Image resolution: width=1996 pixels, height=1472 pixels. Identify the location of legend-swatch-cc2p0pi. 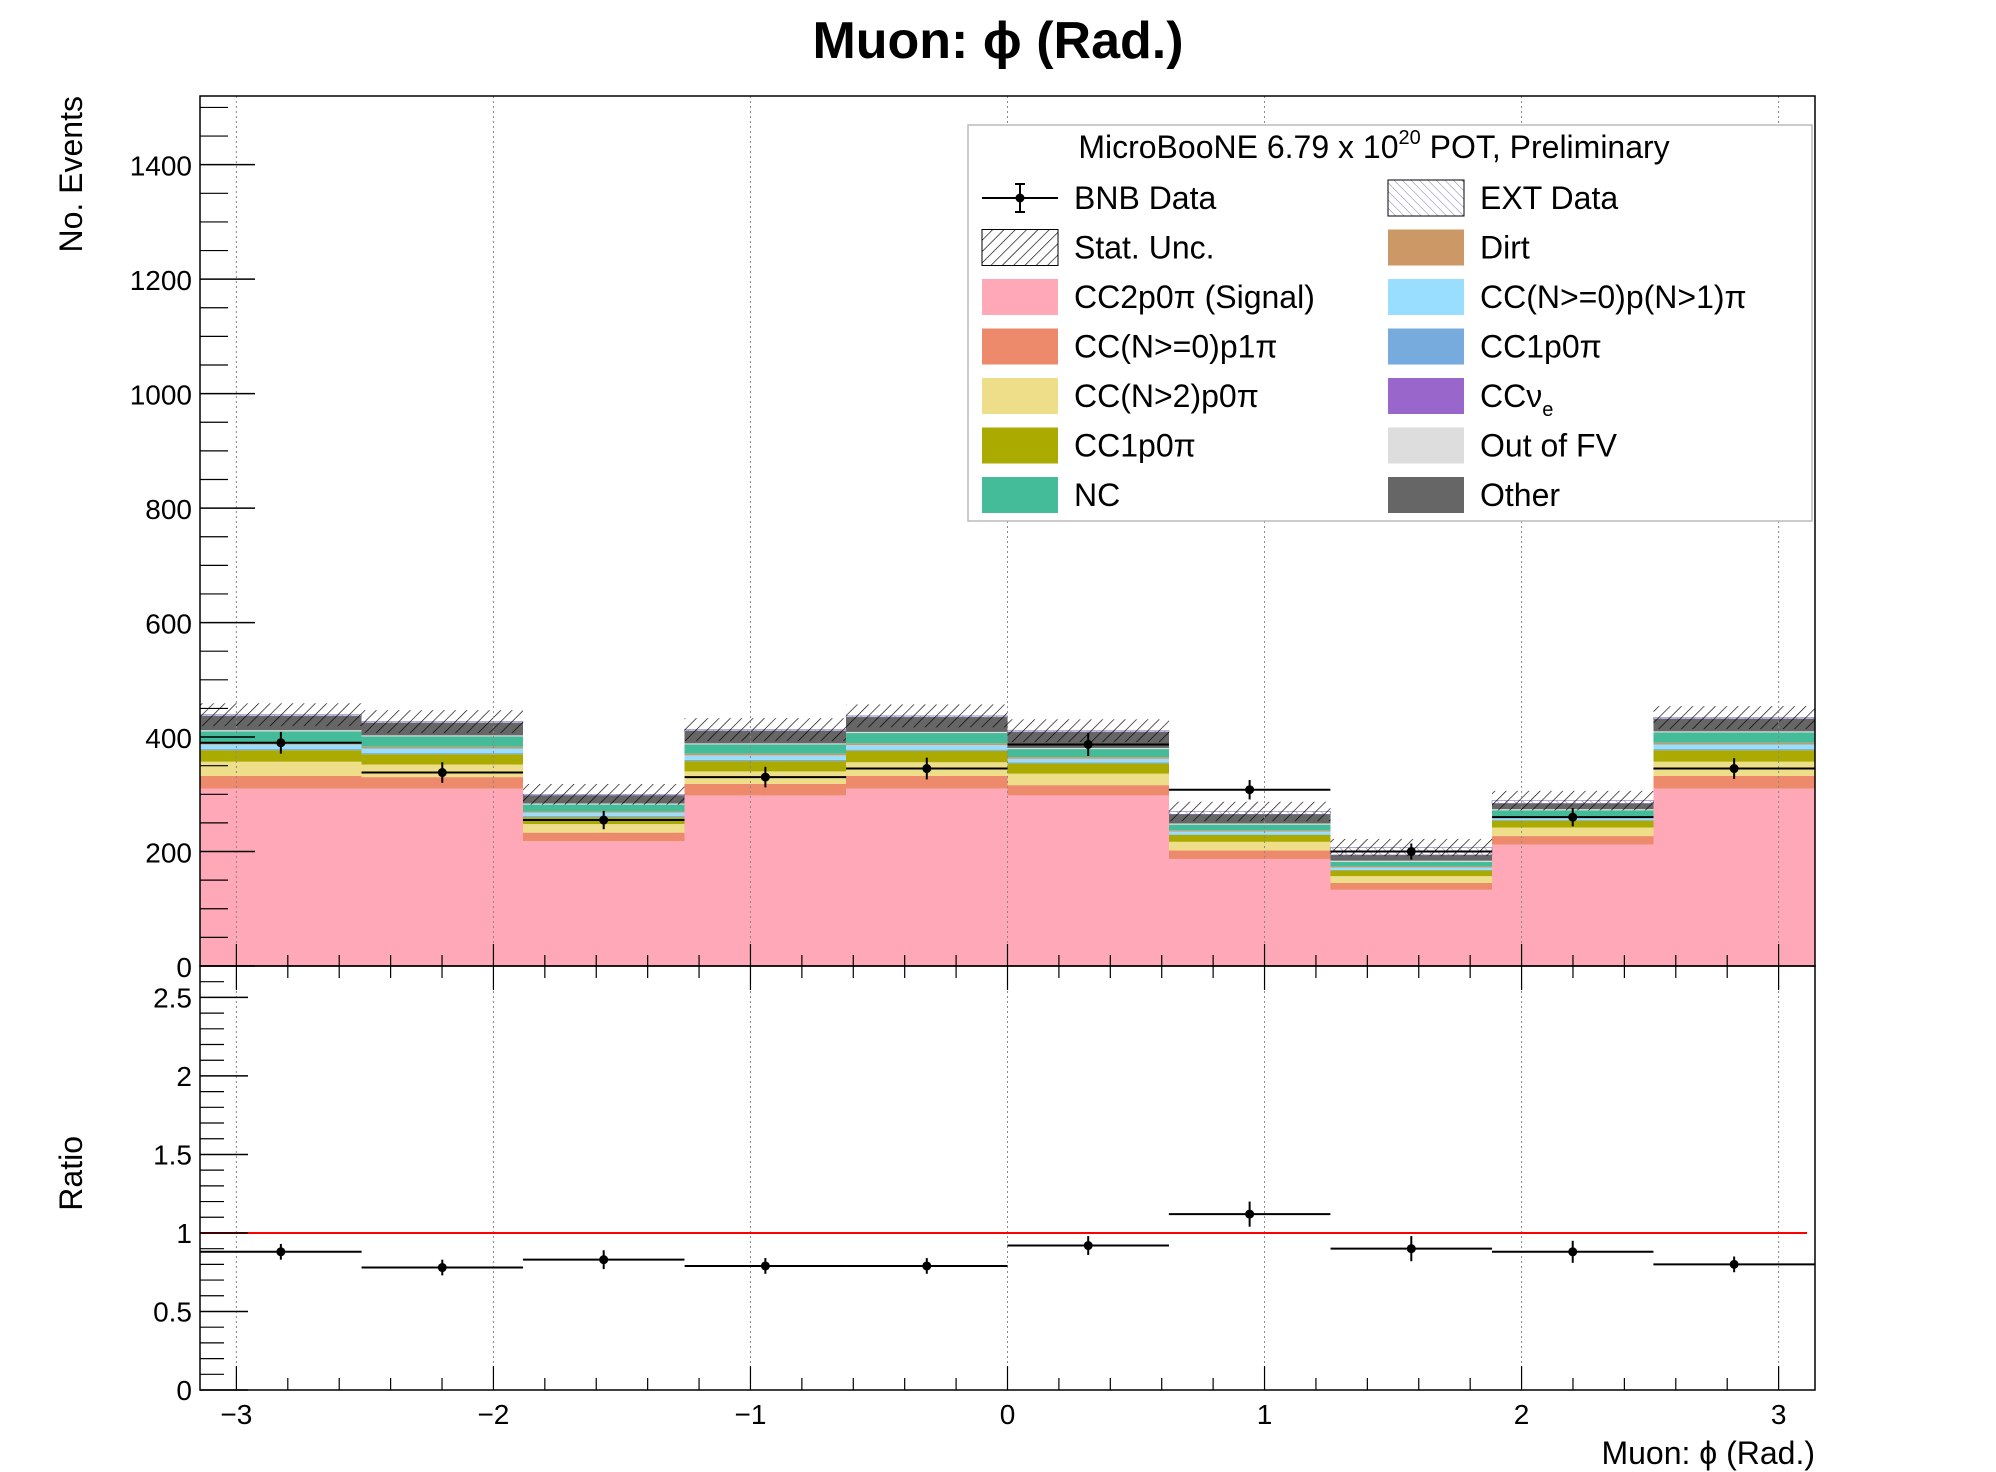
(1020, 297).